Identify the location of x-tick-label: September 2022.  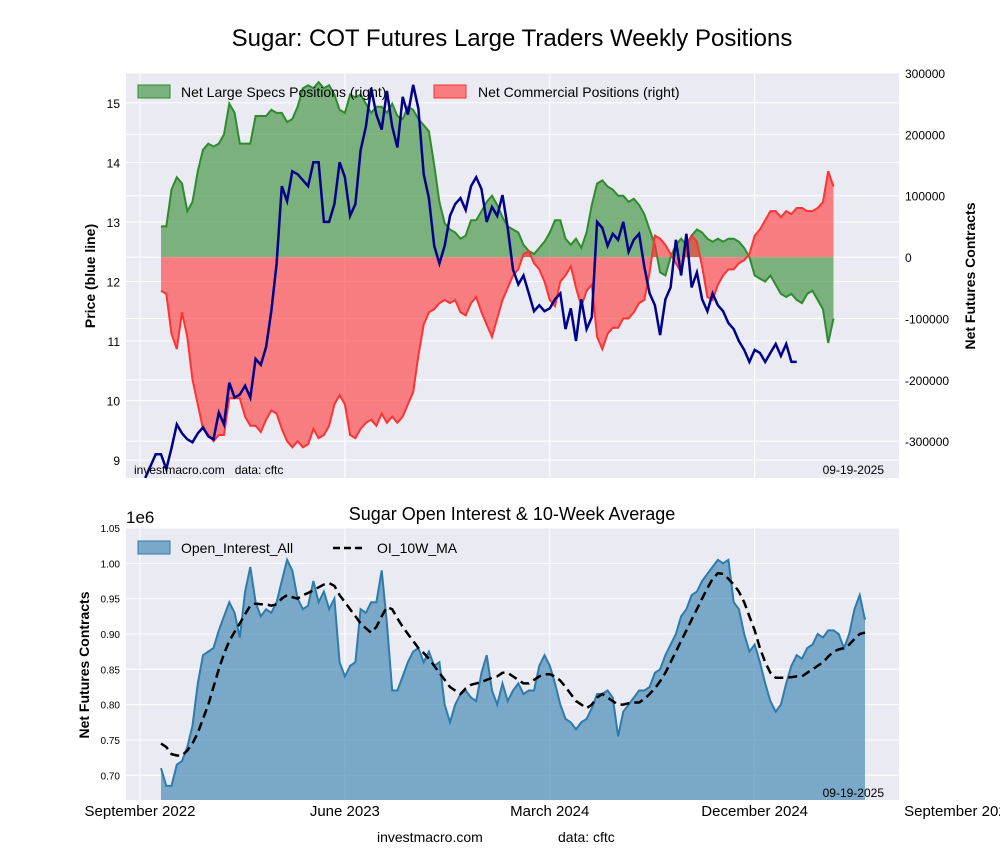
(140, 811).